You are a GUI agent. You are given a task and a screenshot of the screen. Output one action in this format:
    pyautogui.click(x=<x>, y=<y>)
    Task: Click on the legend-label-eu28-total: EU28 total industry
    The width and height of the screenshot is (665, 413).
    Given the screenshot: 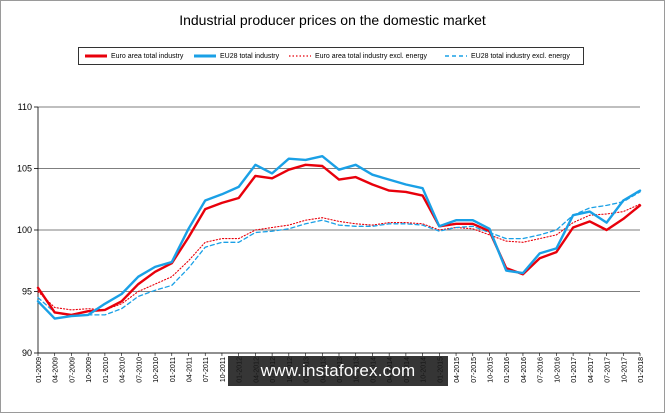 What is the action you would take?
    pyautogui.click(x=250, y=56)
    